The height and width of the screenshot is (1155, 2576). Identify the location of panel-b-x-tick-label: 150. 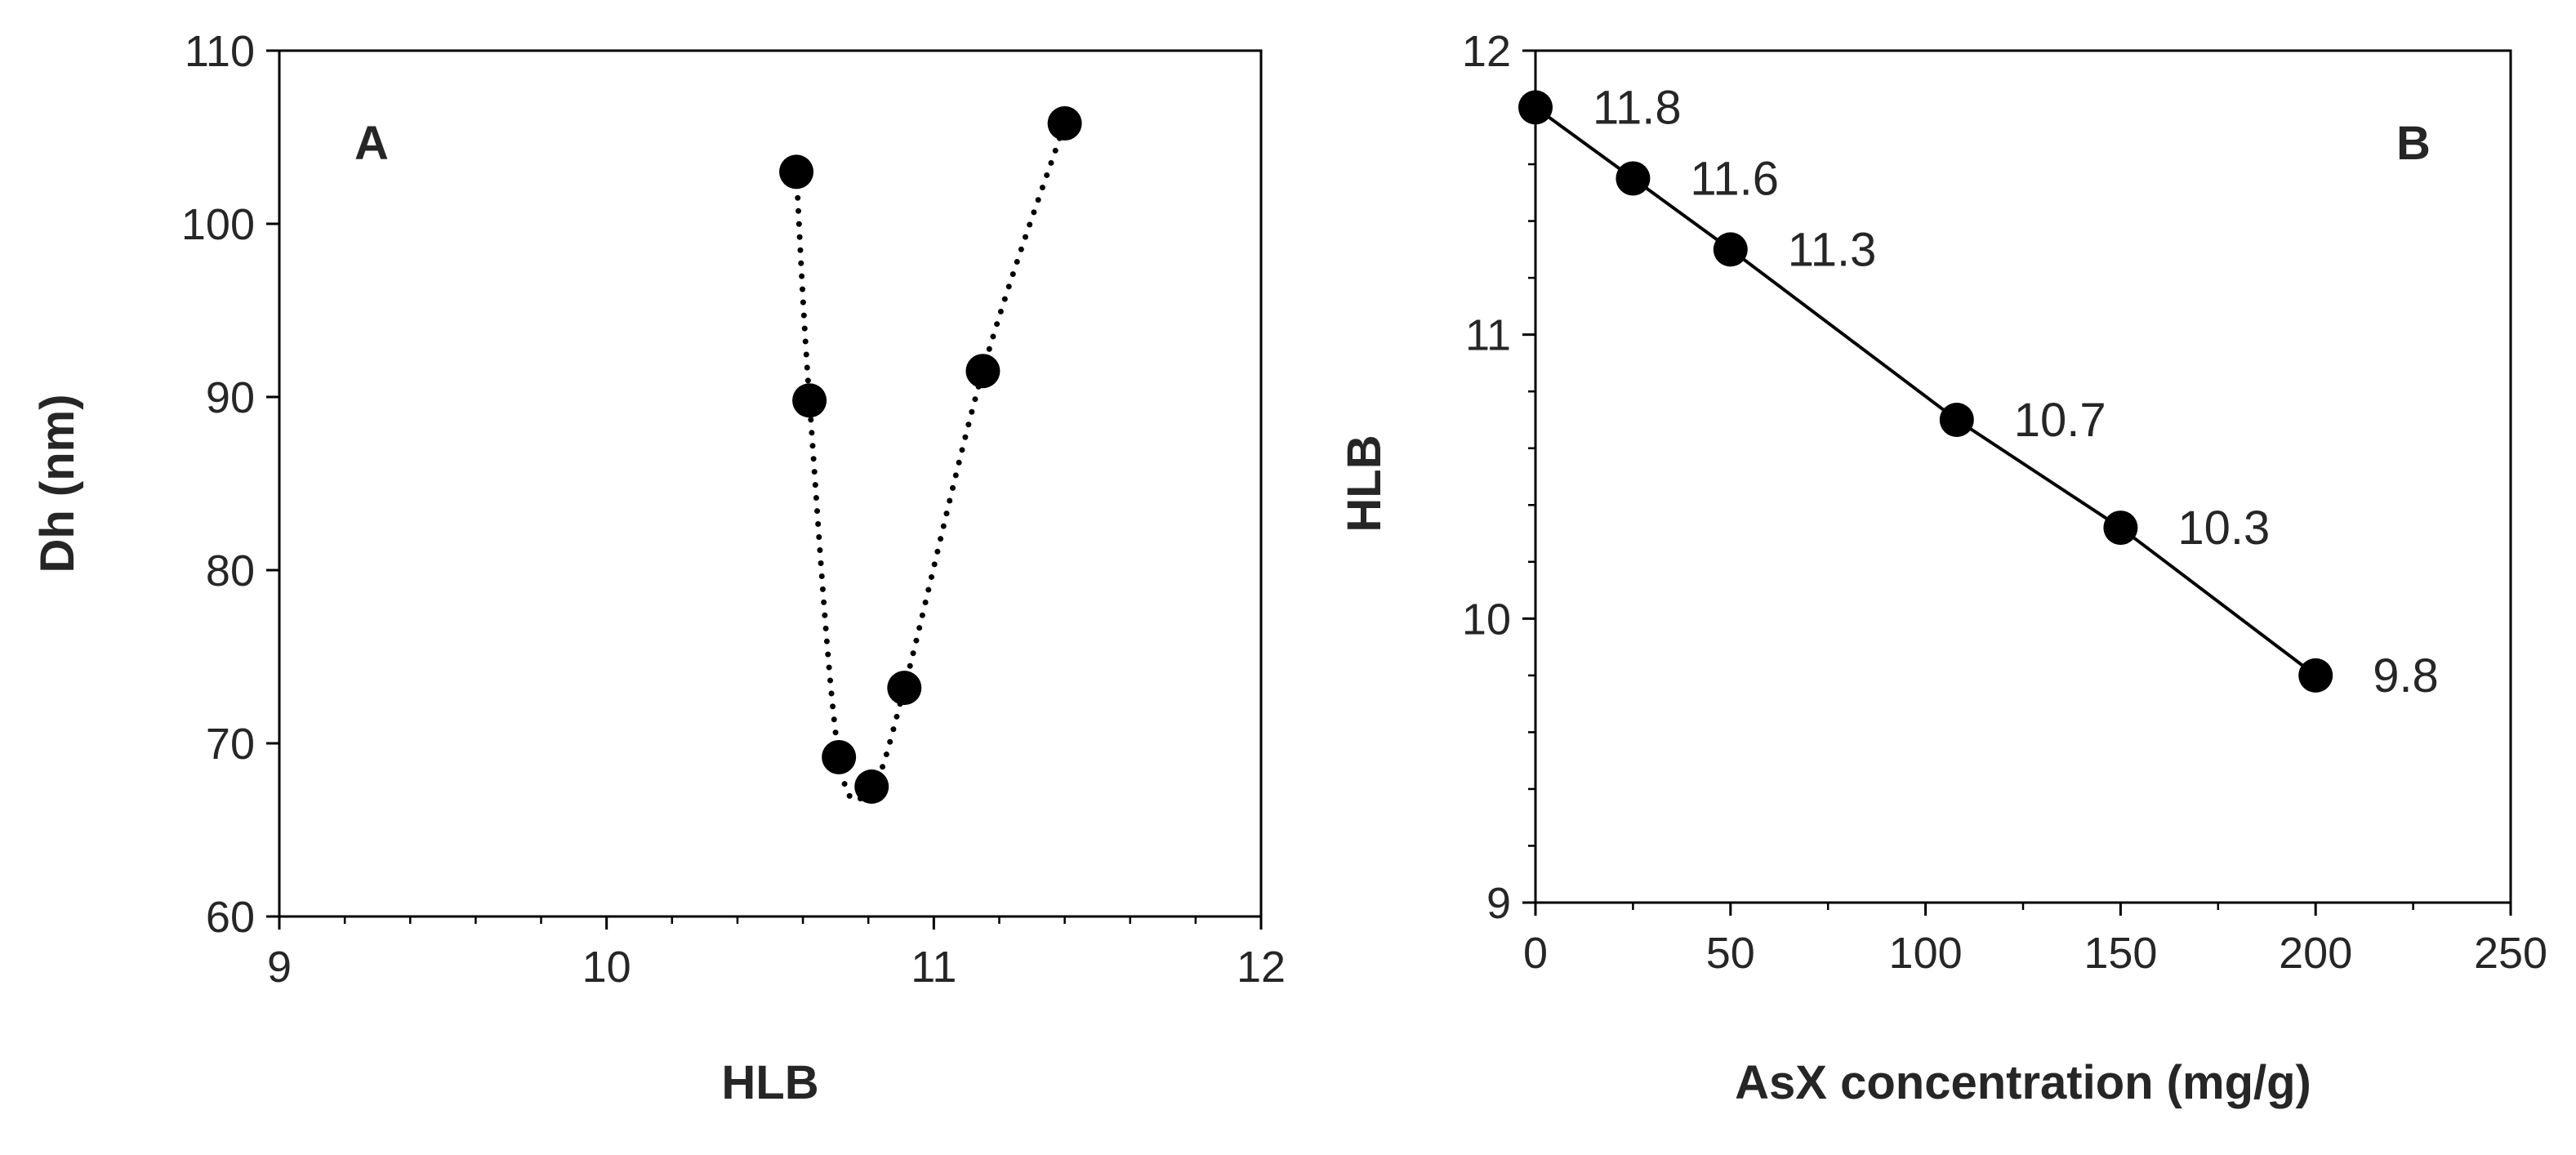
(2120, 953).